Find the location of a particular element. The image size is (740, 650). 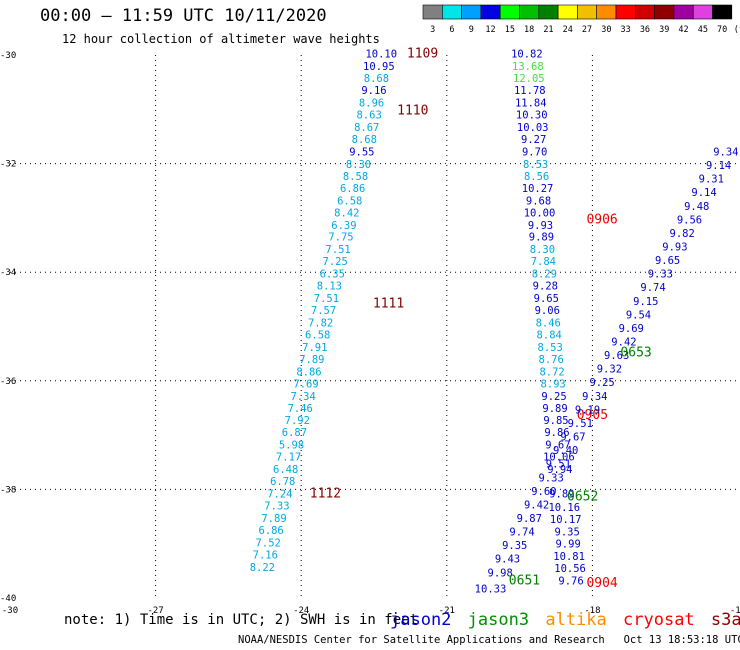

swh-value: 9.31 is located at coordinates (711, 180).